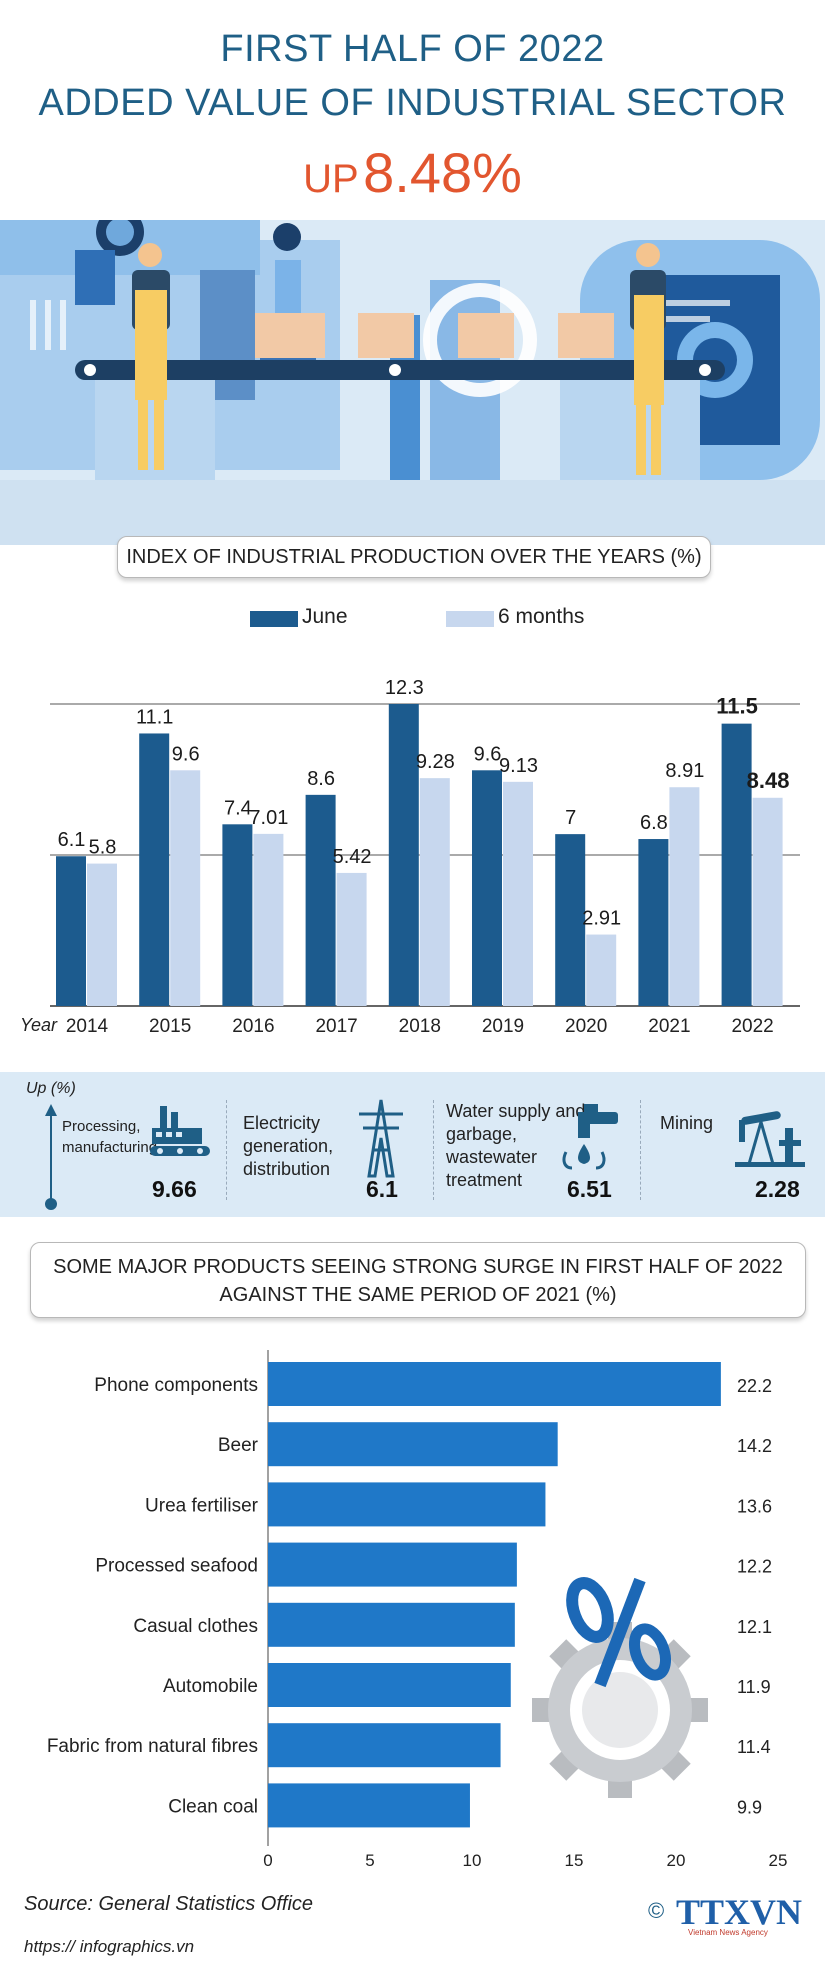 This screenshot has width=825, height=1967. Describe the element at coordinates (770, 1139) in the screenshot. I see `oil-pump-icon` at that location.